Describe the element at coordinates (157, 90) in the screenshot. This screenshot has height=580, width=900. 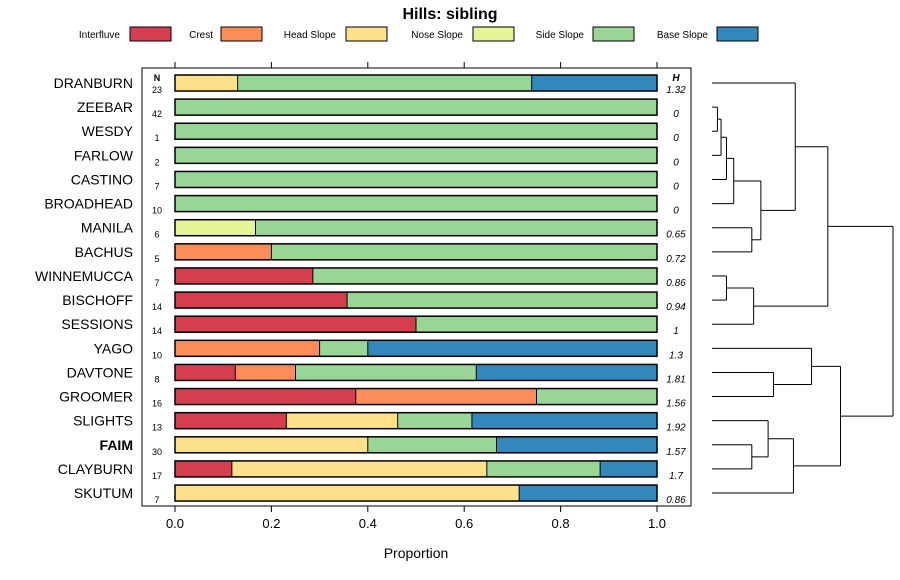
I see `n-count: 23` at that location.